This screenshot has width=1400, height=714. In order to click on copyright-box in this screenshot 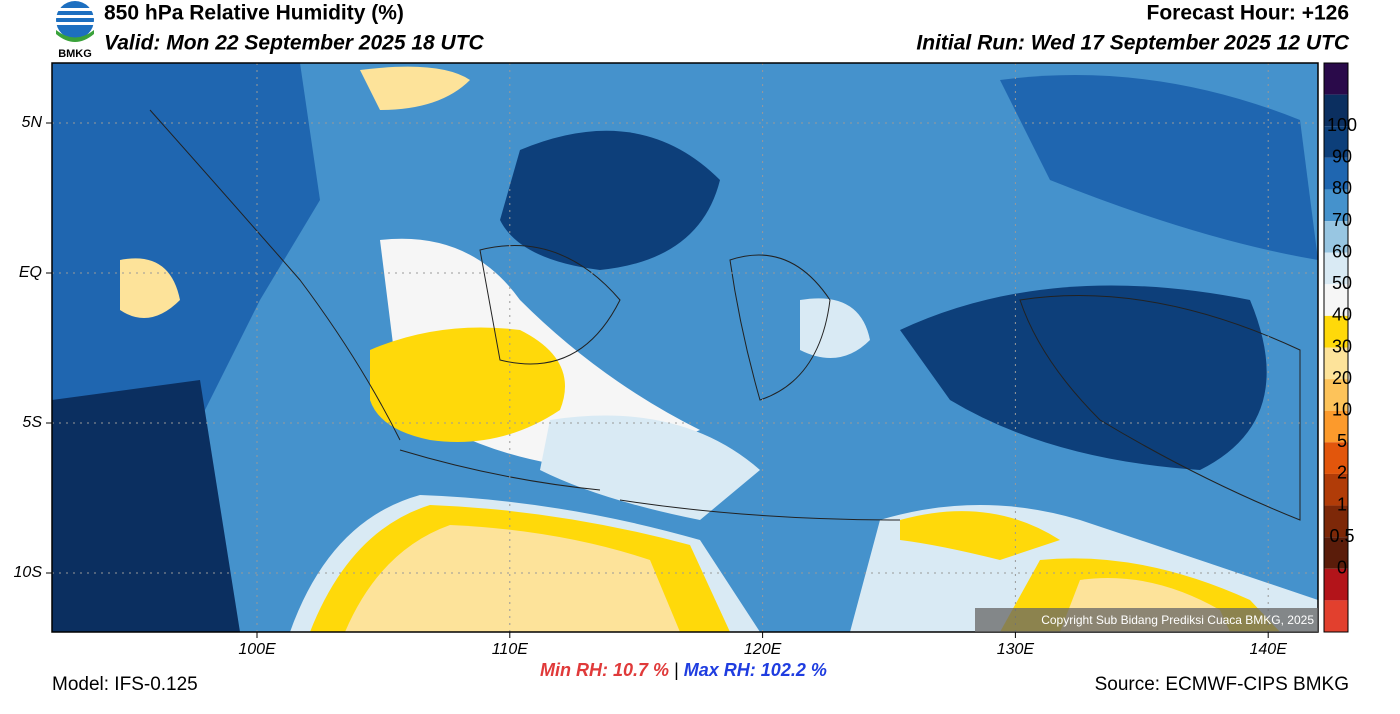, I will do `click(1146, 620)`.